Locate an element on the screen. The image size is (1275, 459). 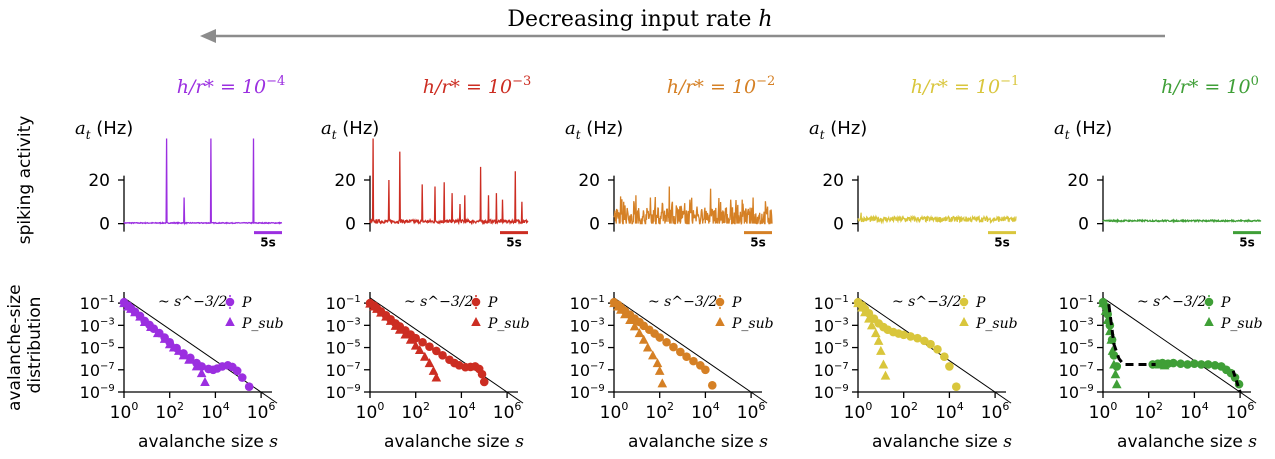
distribution-xtick-label: 10⁴ is located at coordinates (705, 411).